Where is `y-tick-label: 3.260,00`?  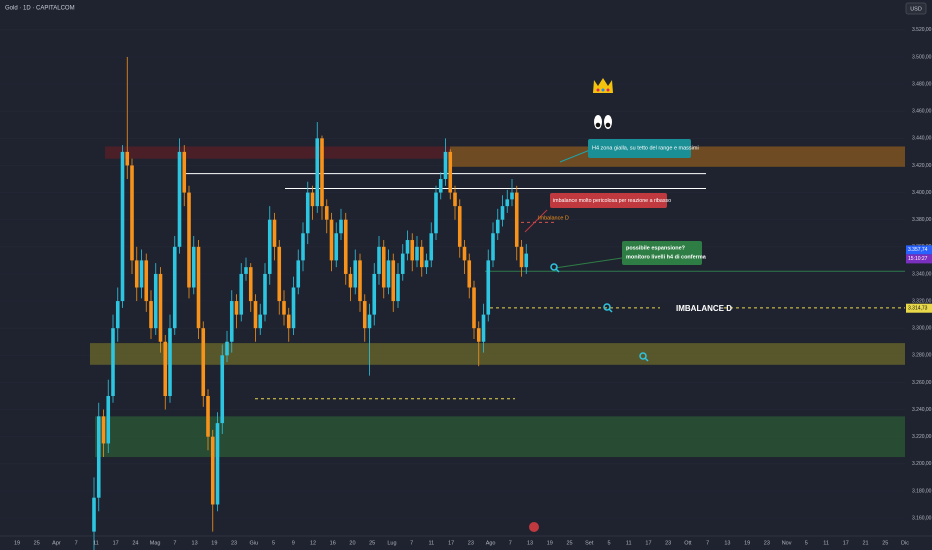 y-tick-label: 3.260,00 is located at coordinates (922, 383).